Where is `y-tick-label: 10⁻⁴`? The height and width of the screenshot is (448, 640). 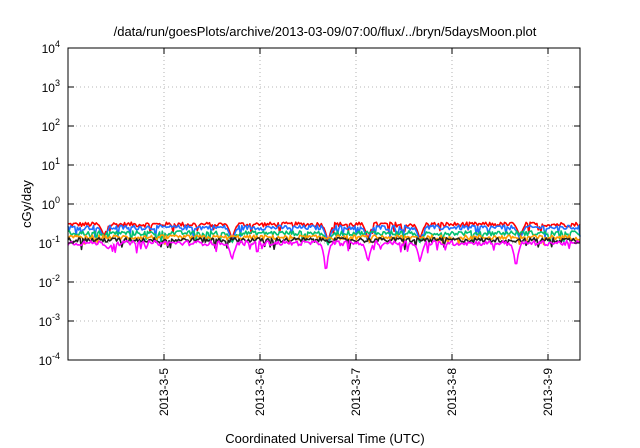
y-tick-label: 10⁻⁴ is located at coordinates (49, 359).